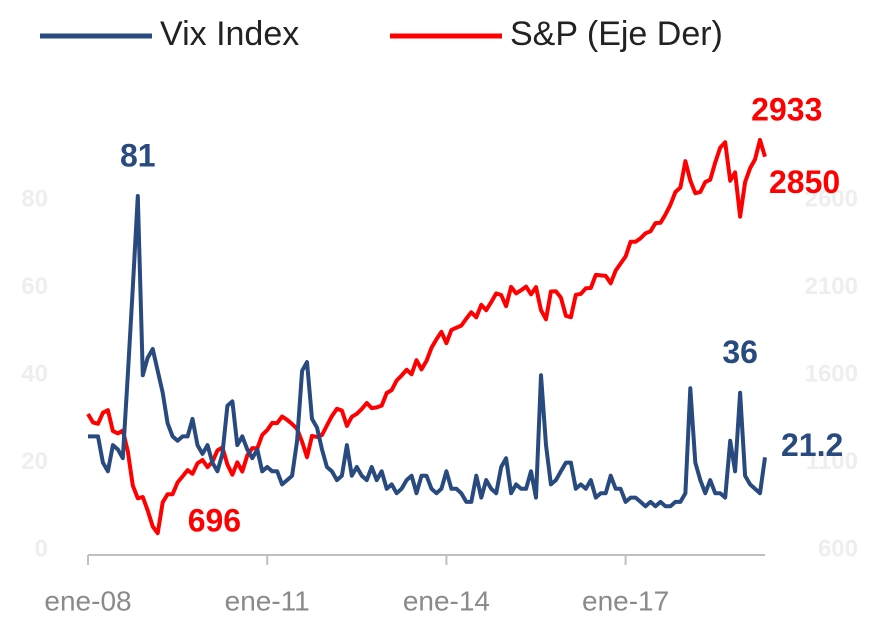  What do you see at coordinates (229, 34) in the screenshot?
I see `legend-label: Vix Index` at bounding box center [229, 34].